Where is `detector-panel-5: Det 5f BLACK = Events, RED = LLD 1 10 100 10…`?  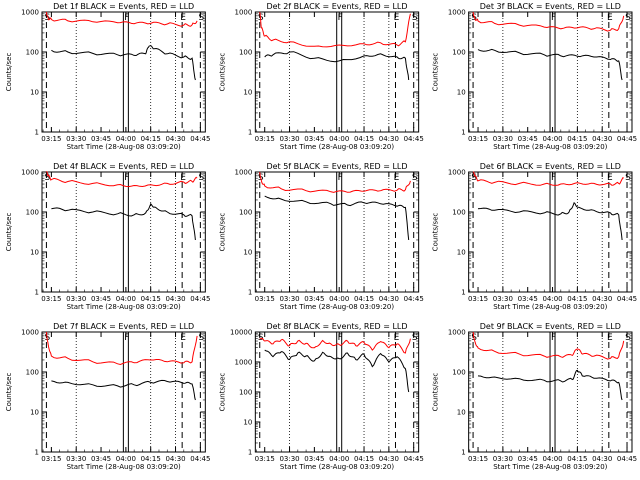
detector-panel-5: Det 5f BLACK = Events, RED = LLD 1 10 100 10… is located at coordinates (320, 236).